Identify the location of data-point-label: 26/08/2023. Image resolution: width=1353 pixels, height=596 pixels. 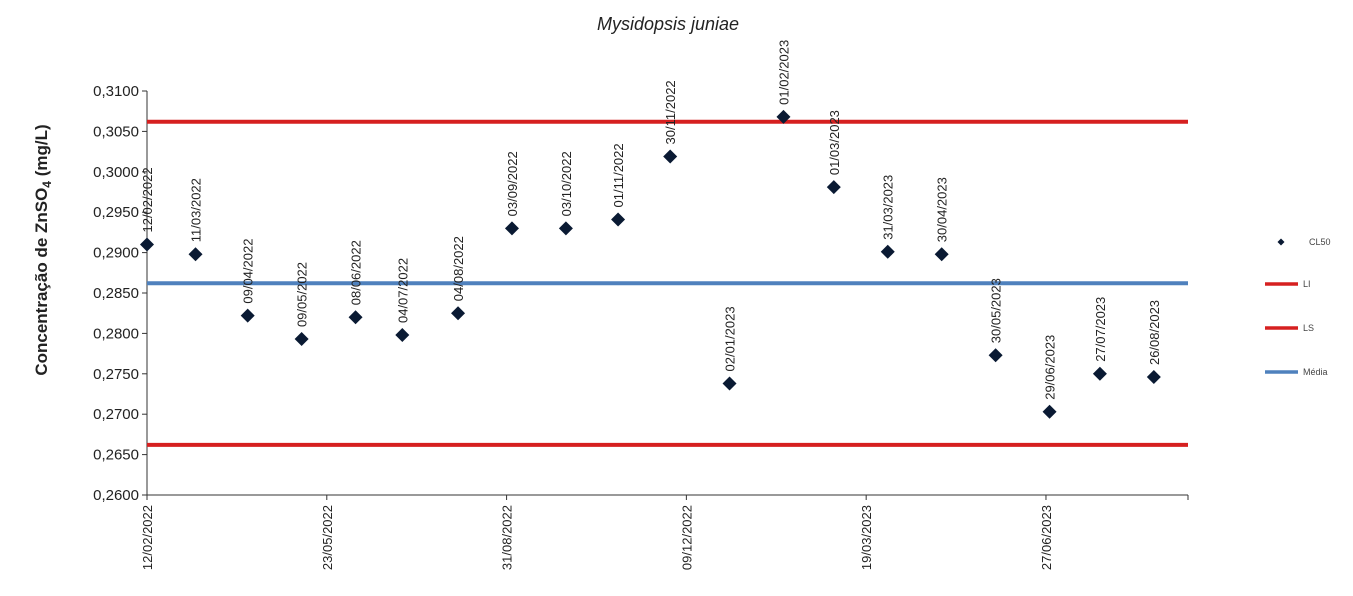
(1154, 332).